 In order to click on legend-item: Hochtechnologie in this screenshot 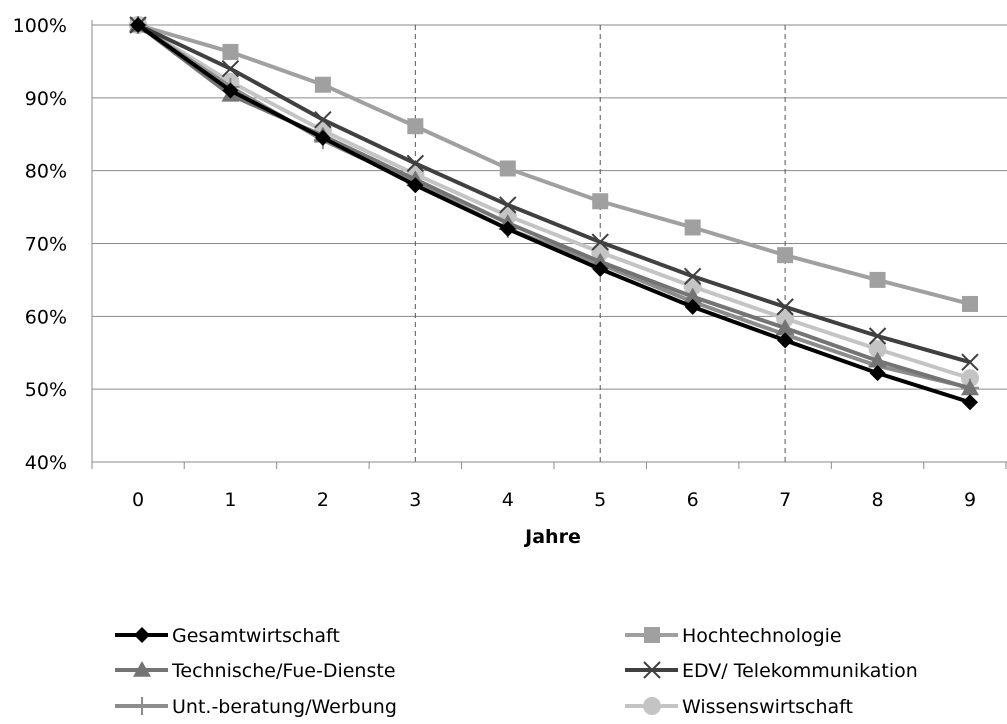, I will do `click(733, 636)`.